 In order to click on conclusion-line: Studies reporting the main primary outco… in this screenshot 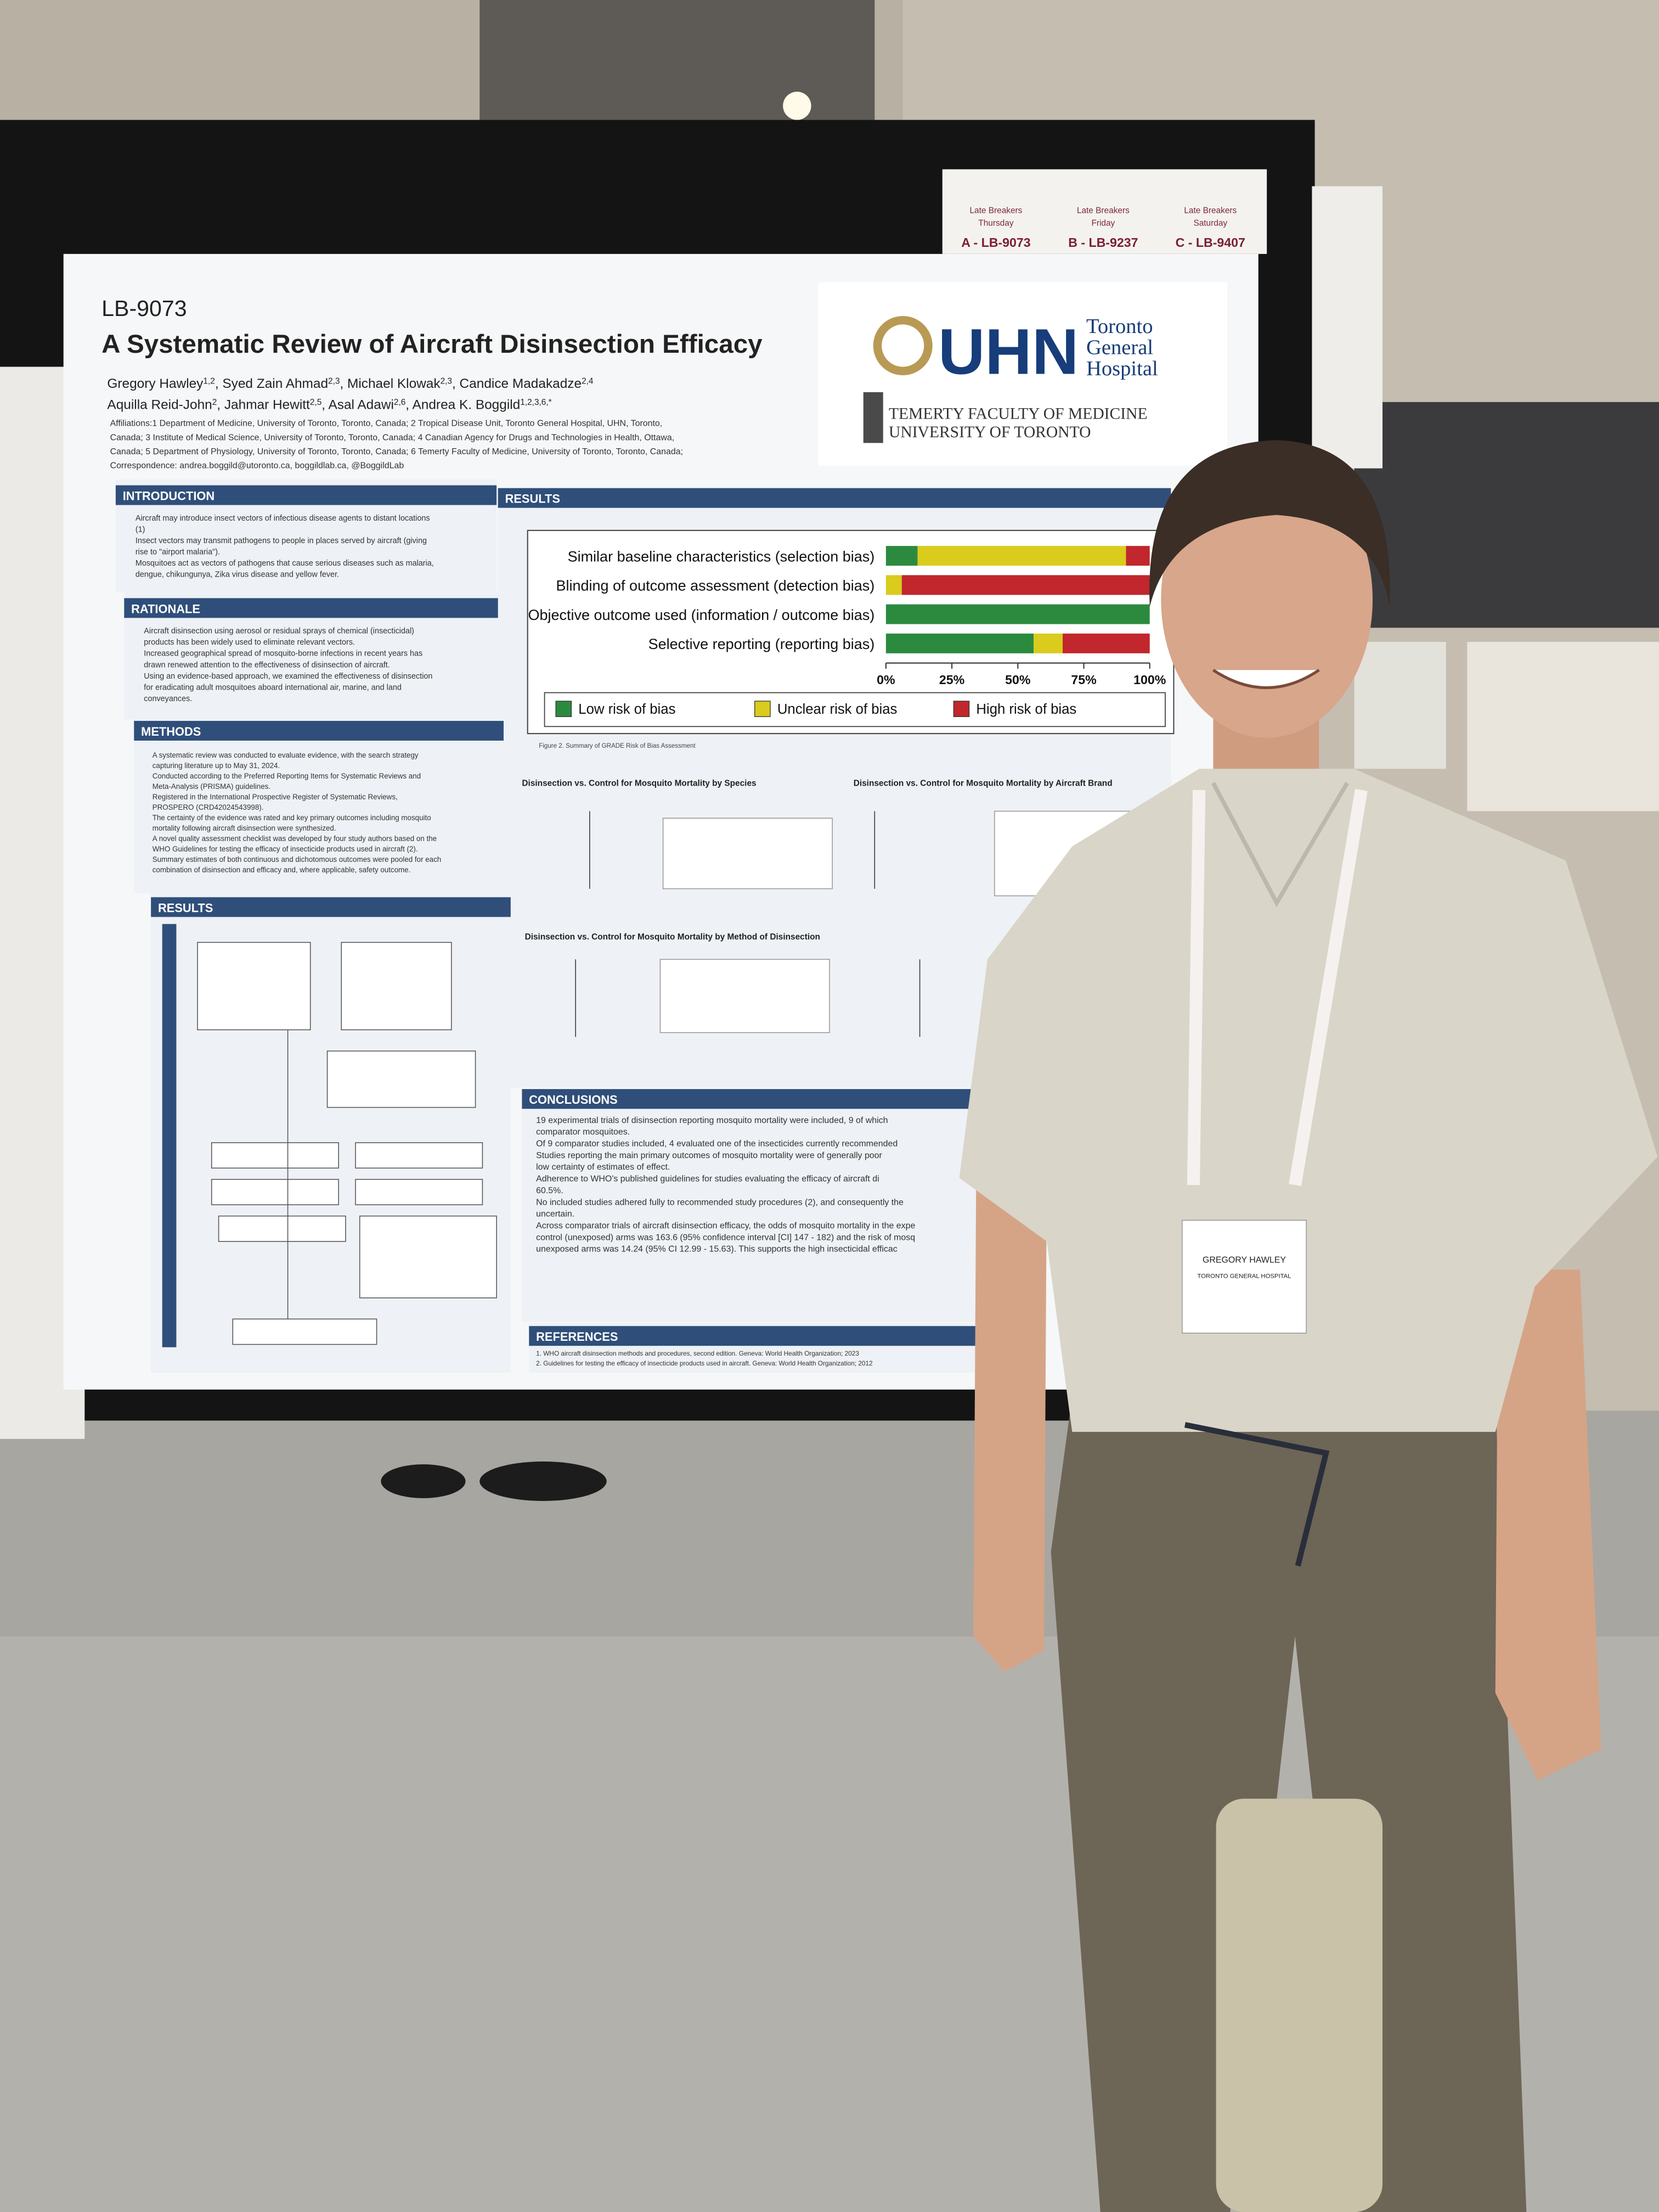, I will do `click(709, 1156)`.